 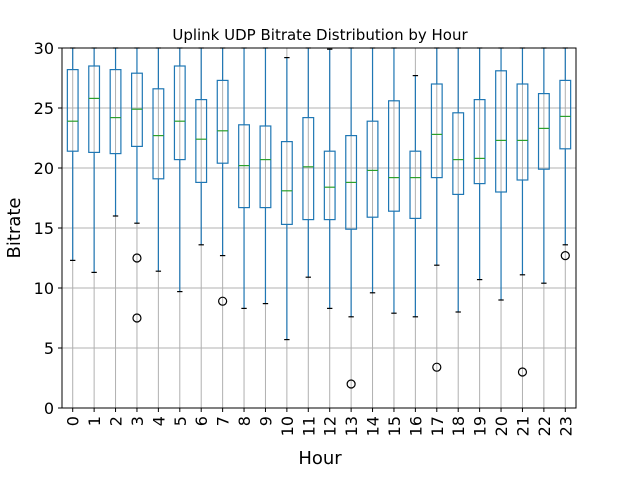 I want to click on x-tick-label: 12, so click(x=330, y=426).